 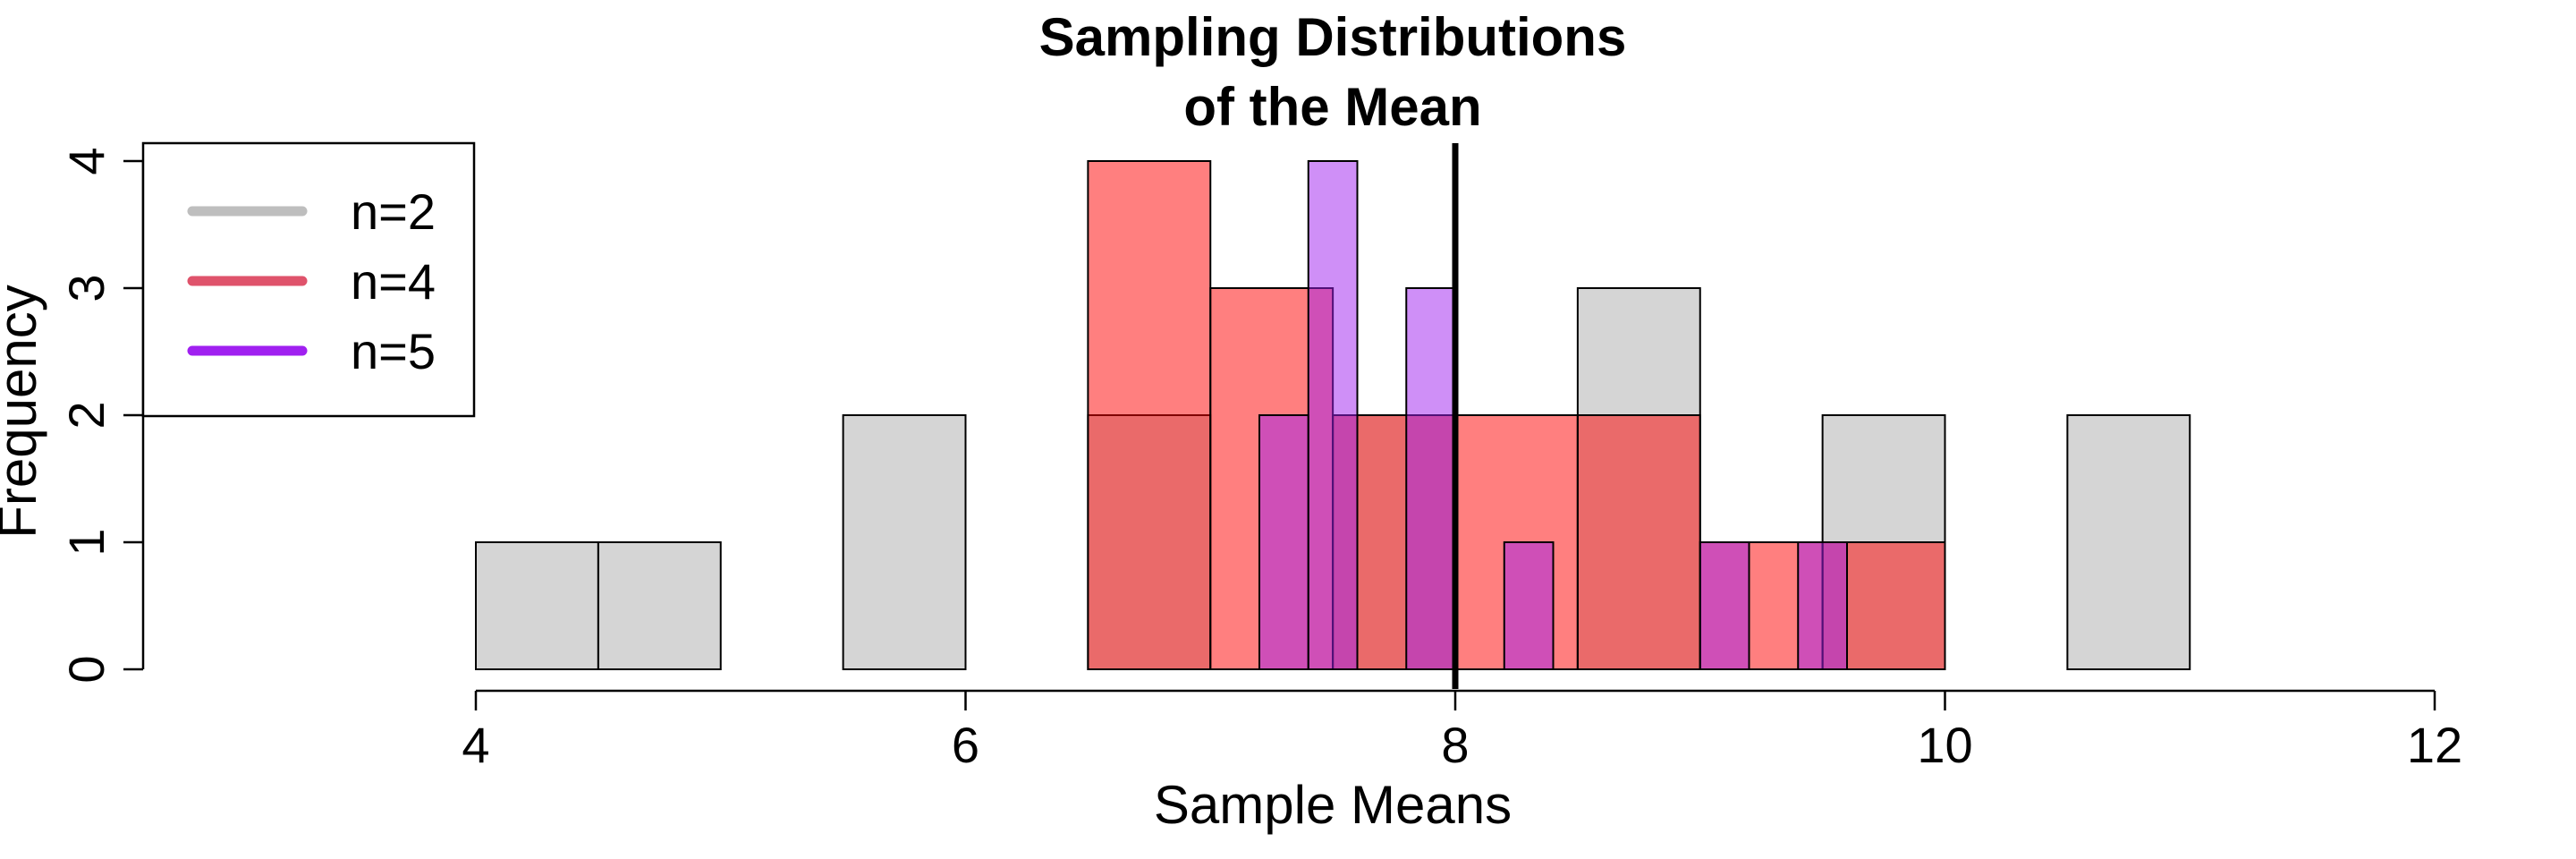 What do you see at coordinates (393, 281) in the screenshot?
I see `legend-label: n=4` at bounding box center [393, 281].